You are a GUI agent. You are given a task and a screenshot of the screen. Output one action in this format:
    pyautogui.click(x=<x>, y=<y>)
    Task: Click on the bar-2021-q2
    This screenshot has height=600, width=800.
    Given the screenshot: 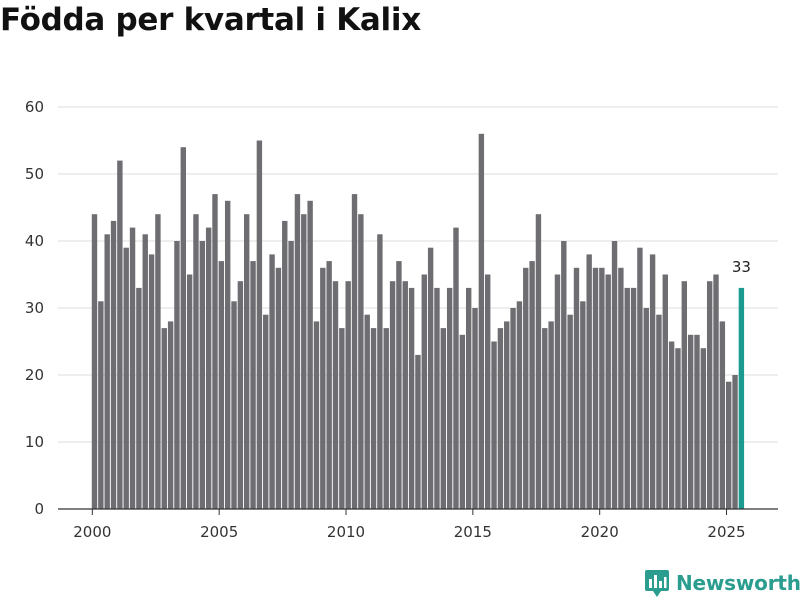 What is the action you would take?
    pyautogui.click(x=633, y=398)
    